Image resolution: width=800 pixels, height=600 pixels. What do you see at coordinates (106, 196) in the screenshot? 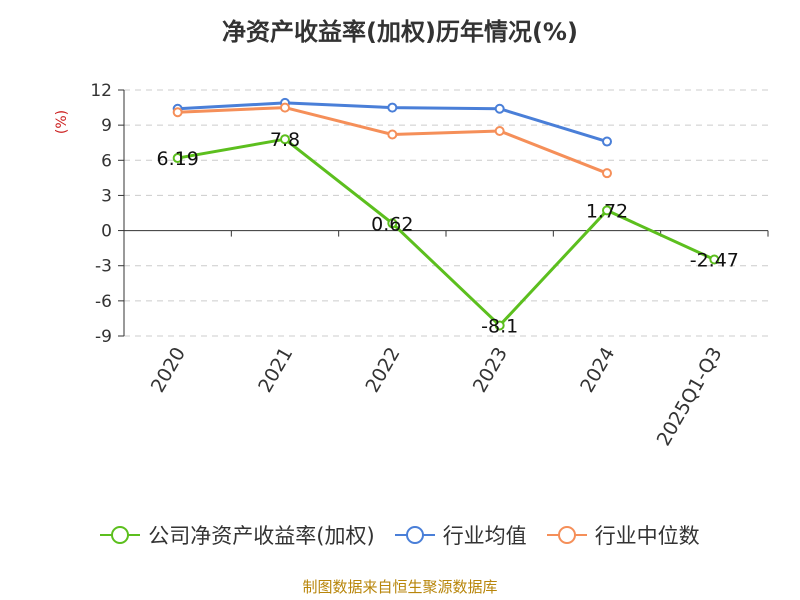
I see `y-tick-label: 3` at bounding box center [106, 196].